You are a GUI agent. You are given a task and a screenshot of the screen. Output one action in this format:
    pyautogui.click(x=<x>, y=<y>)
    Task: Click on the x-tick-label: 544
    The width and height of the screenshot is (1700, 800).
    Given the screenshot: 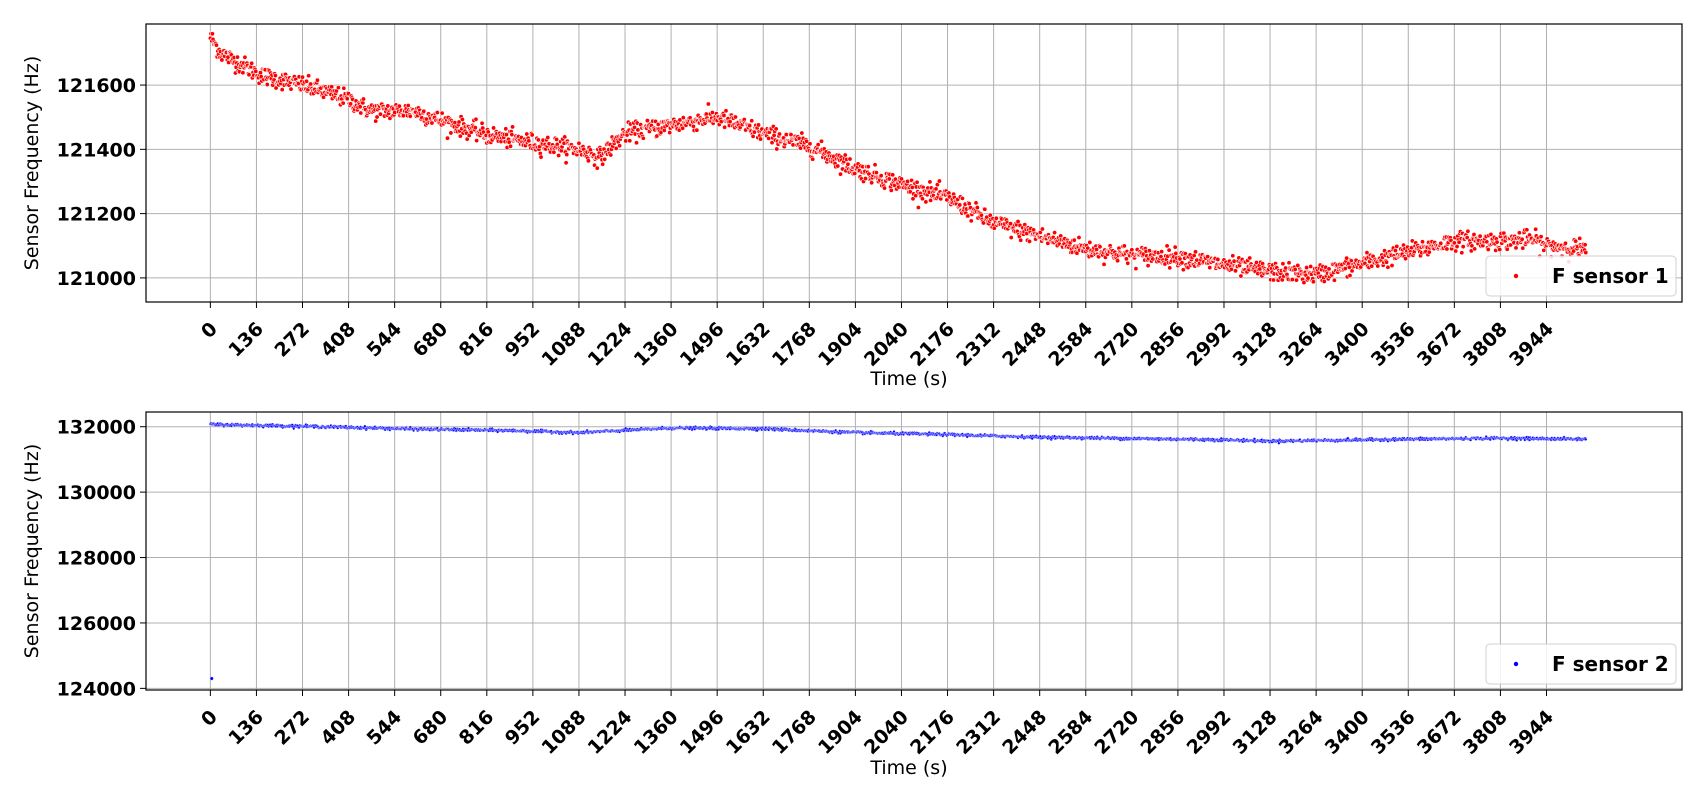 What is the action you would take?
    pyautogui.click(x=385, y=340)
    